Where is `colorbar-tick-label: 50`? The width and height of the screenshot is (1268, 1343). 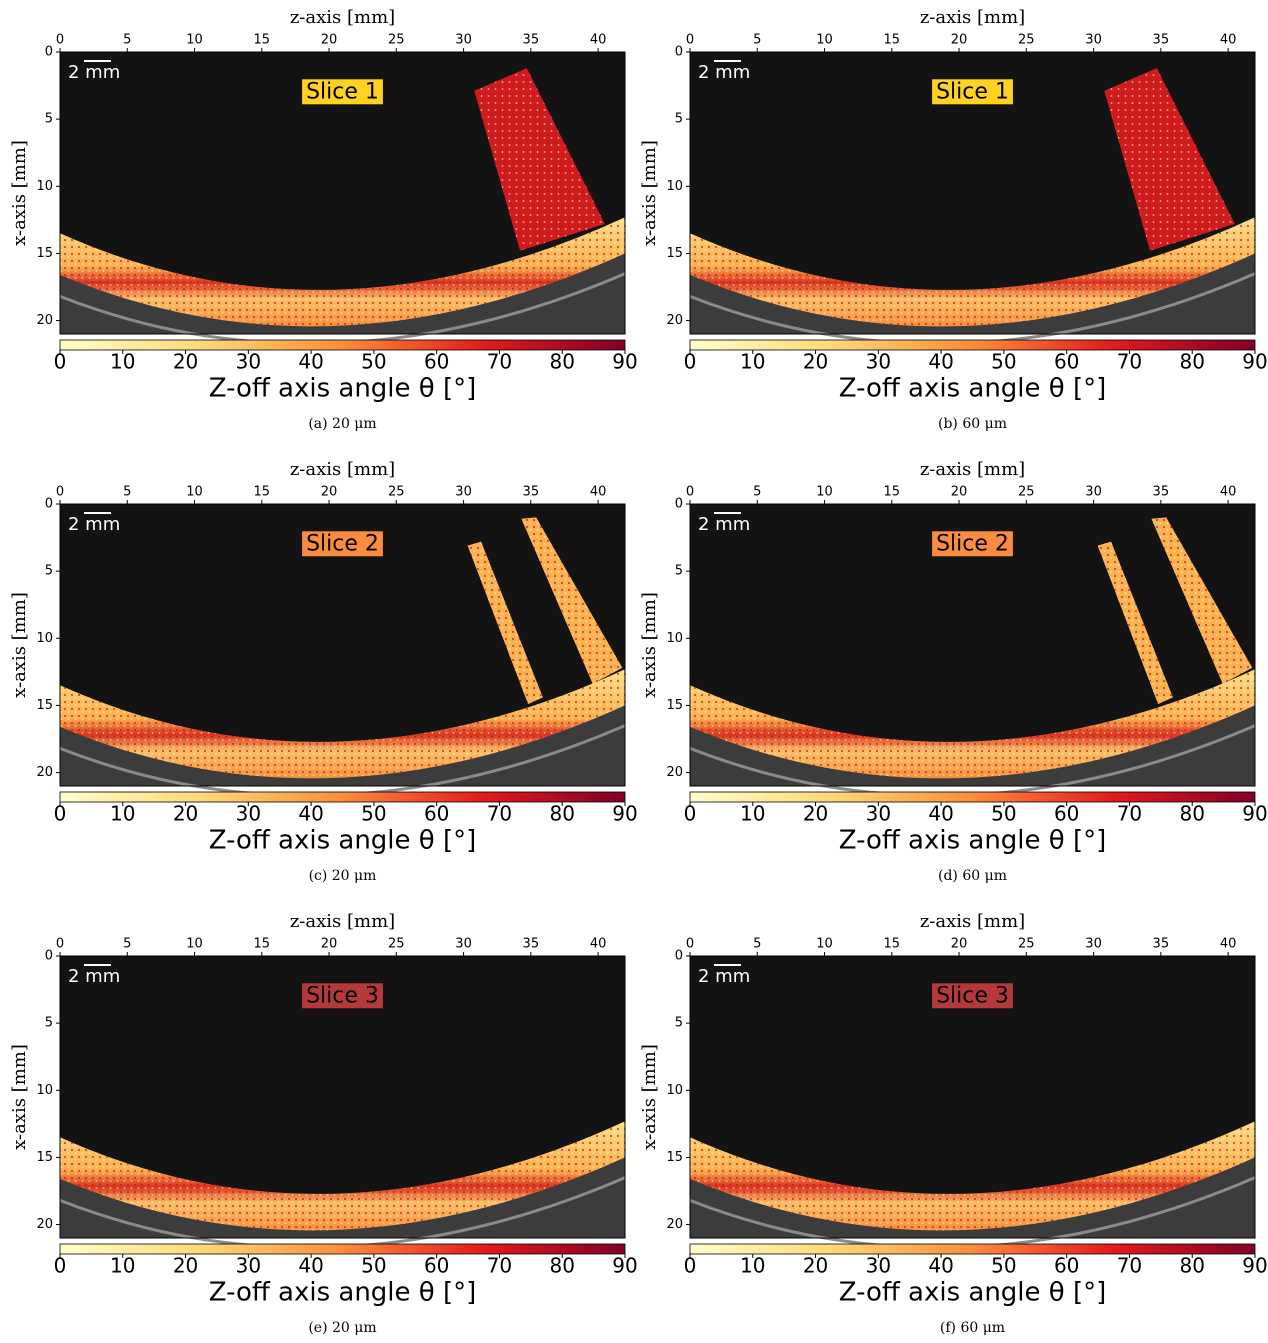 colorbar-tick-label: 50 is located at coordinates (373, 362).